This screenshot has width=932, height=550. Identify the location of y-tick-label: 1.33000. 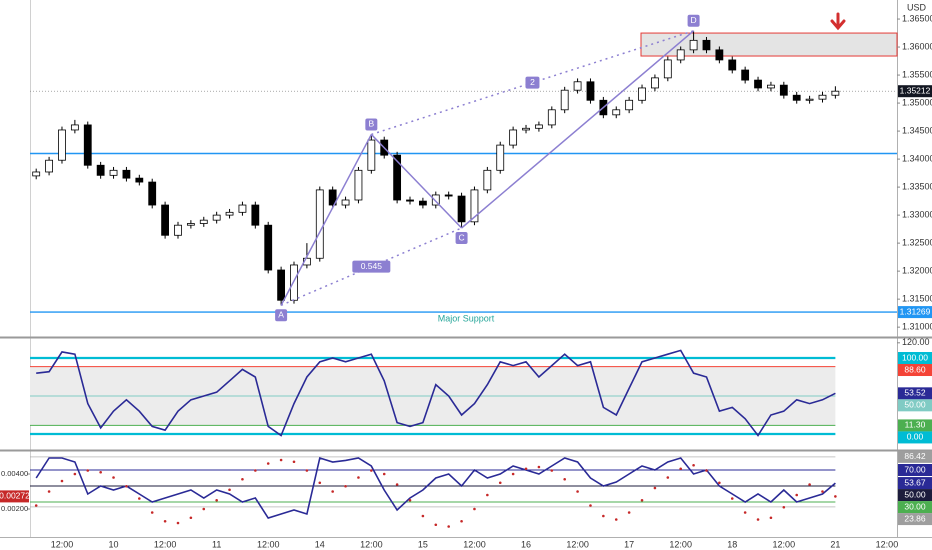
(917, 214).